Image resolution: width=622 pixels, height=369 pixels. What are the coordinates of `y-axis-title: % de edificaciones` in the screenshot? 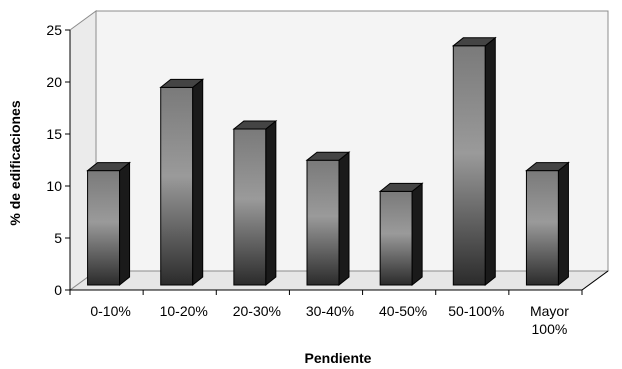 It's located at (15, 162).